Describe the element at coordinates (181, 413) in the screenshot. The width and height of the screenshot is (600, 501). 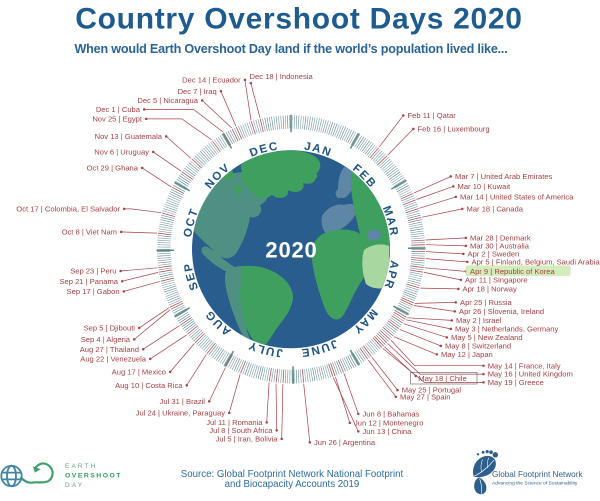
I see `svg-text: Jul 24 | Ukraine, Paraguay` at that location.